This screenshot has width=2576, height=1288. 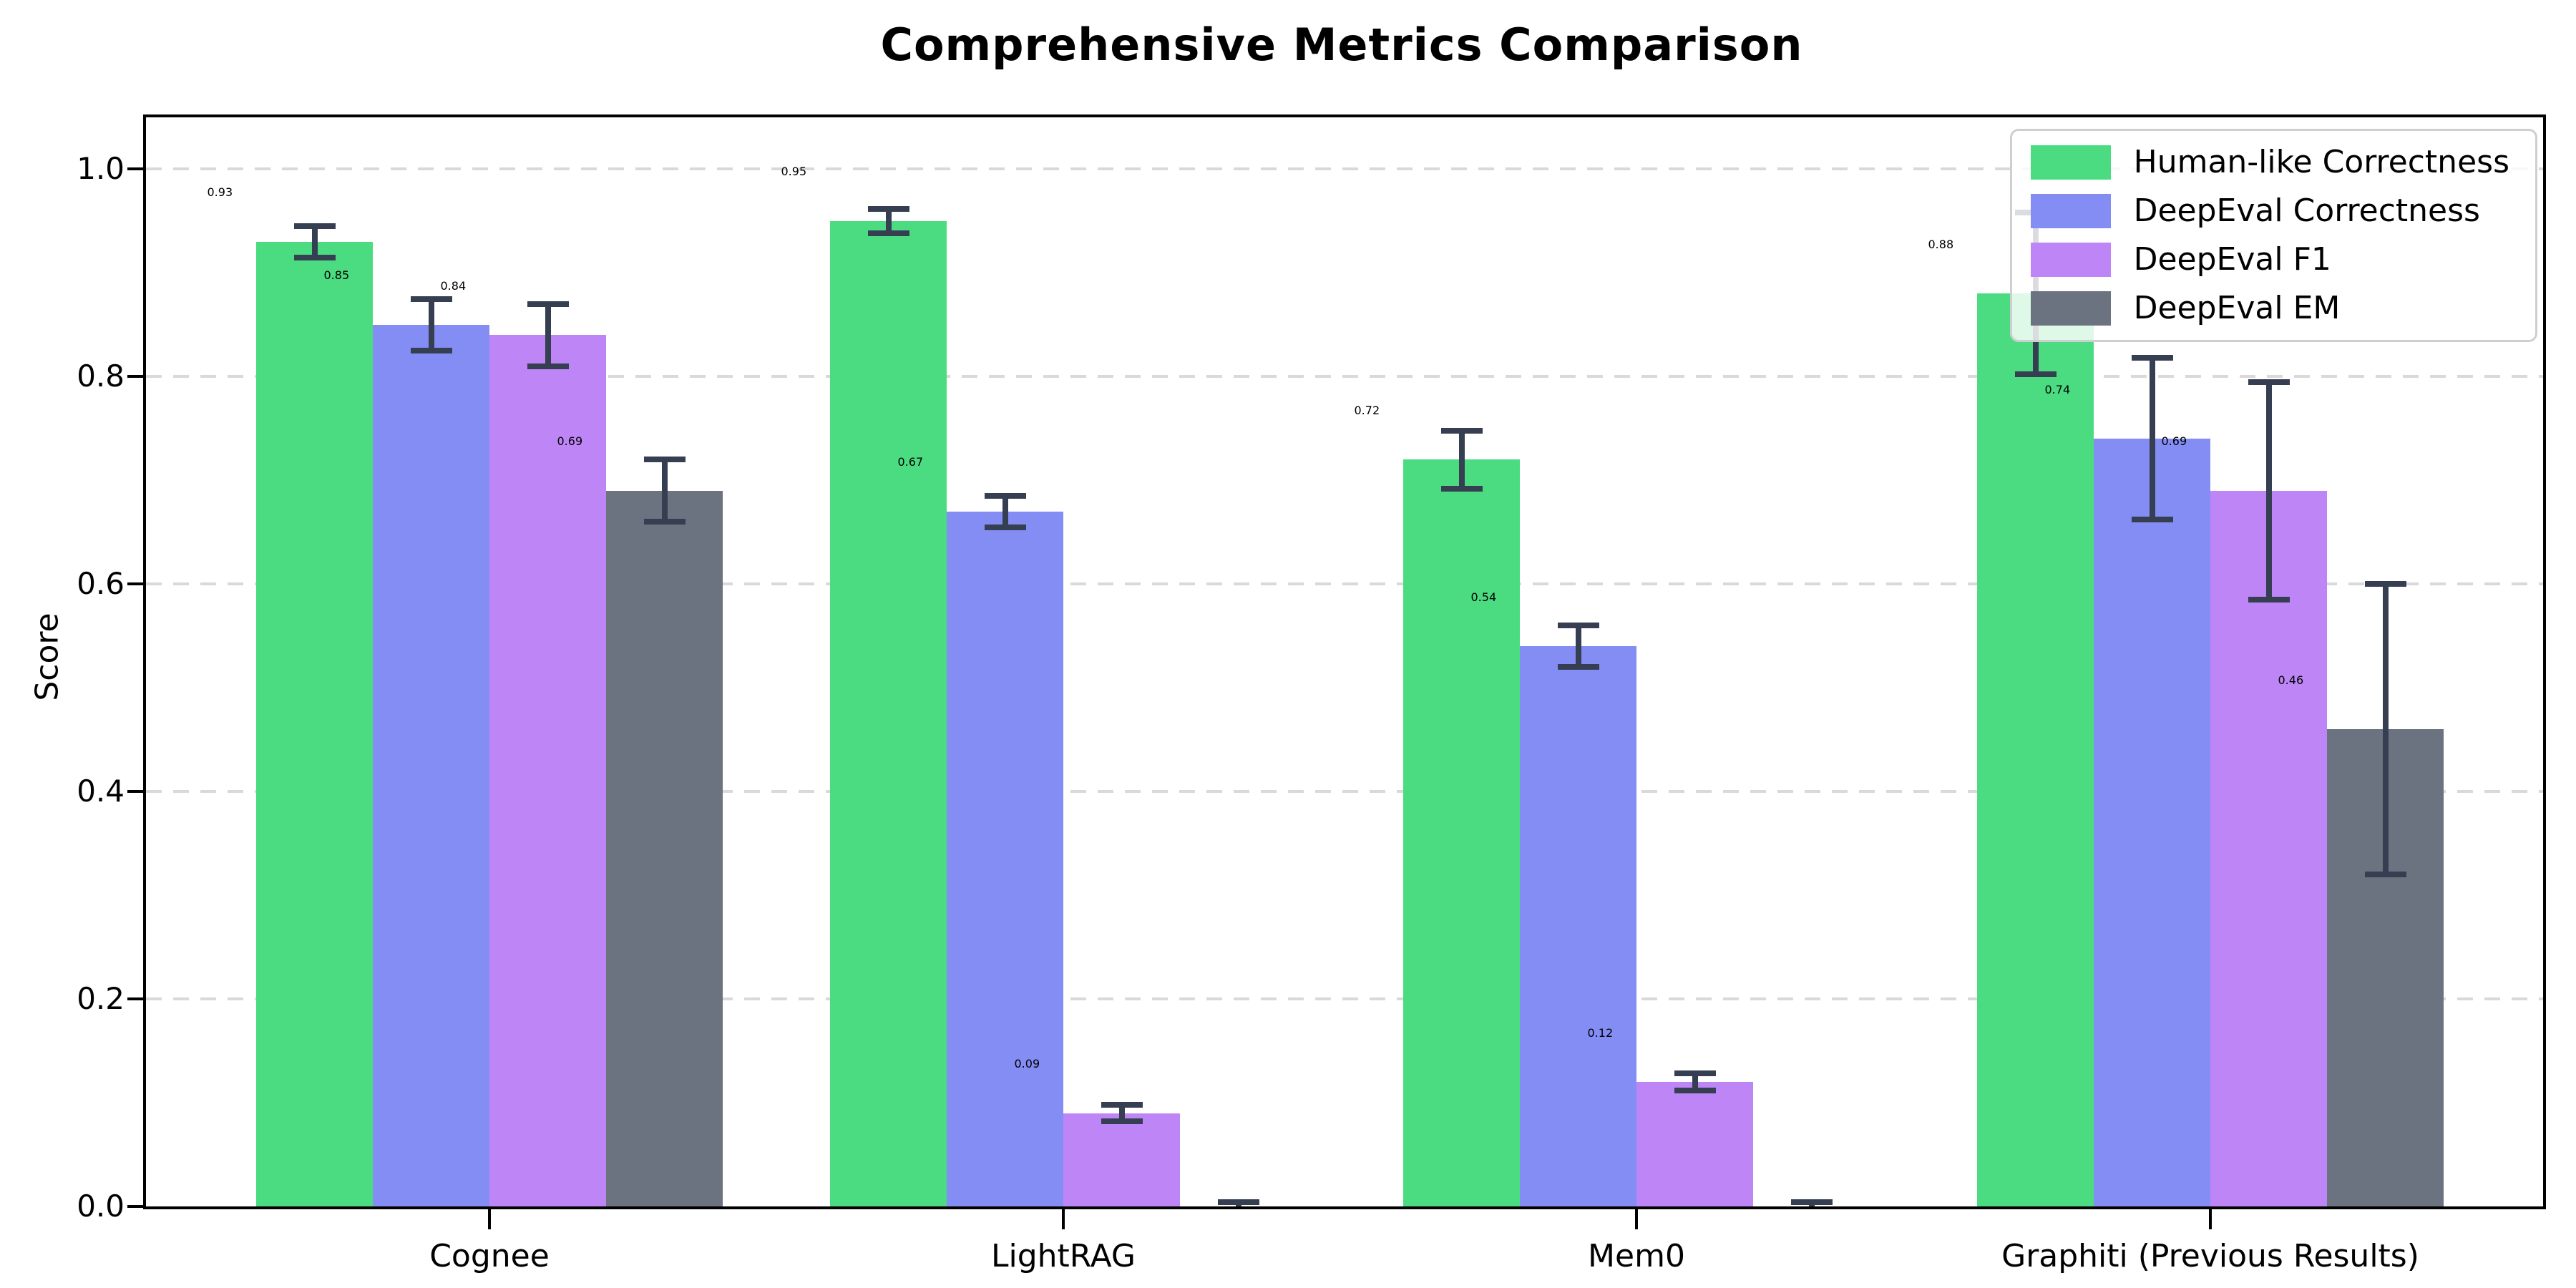 I want to click on legend-item: DeepEval Correctness, so click(x=2269, y=211).